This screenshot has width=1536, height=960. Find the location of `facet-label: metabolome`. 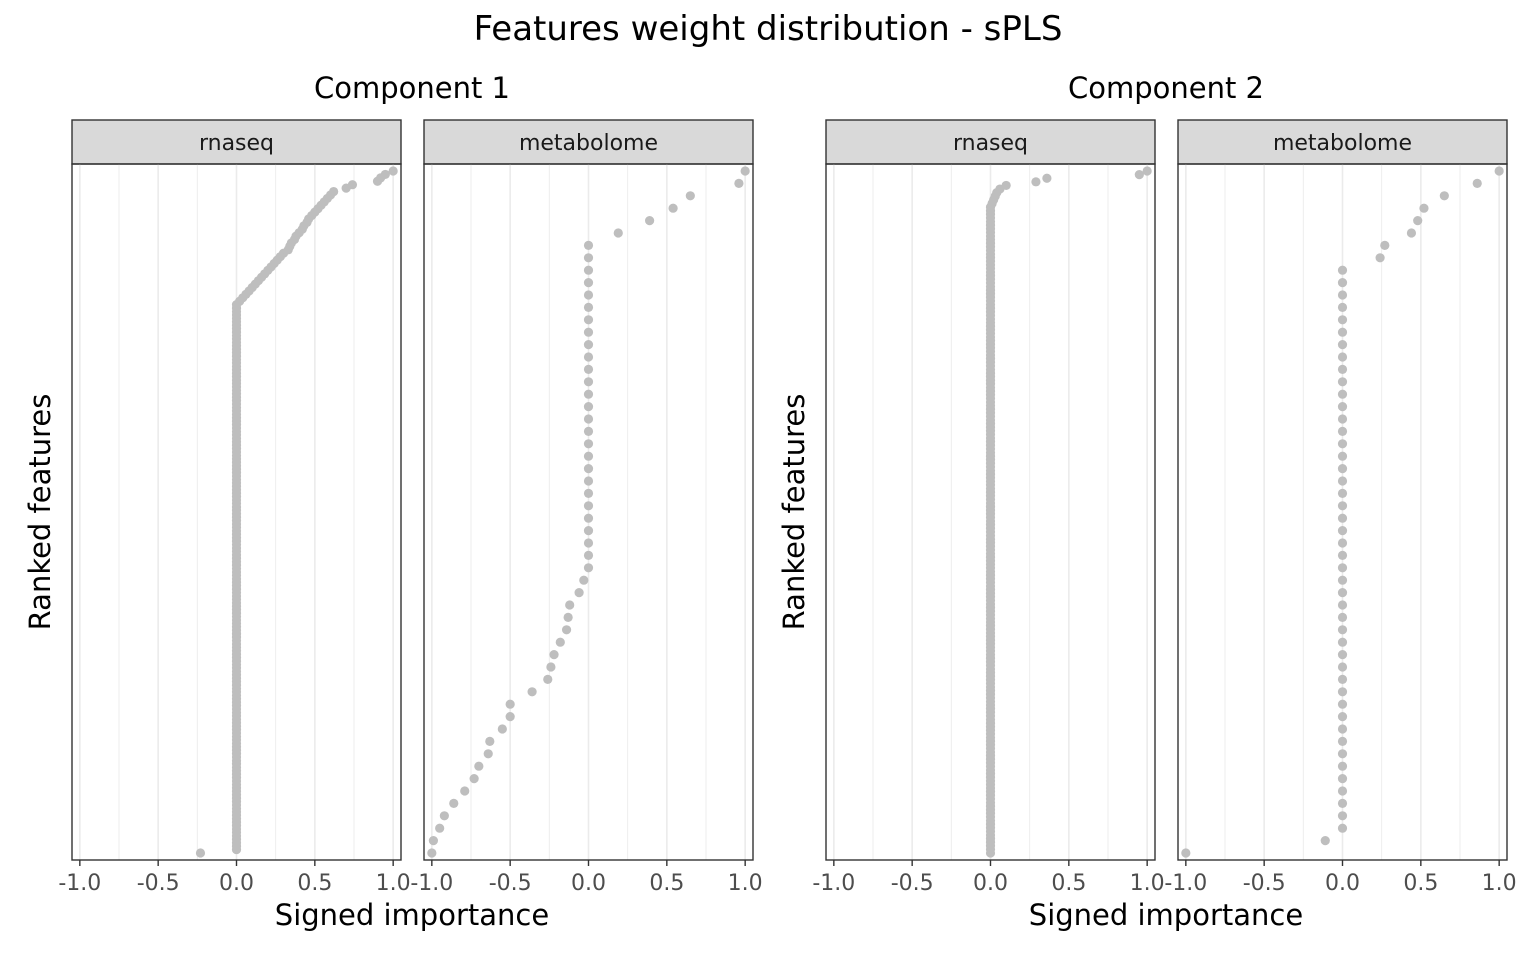

facet-label: metabolome is located at coordinates (1342, 143).